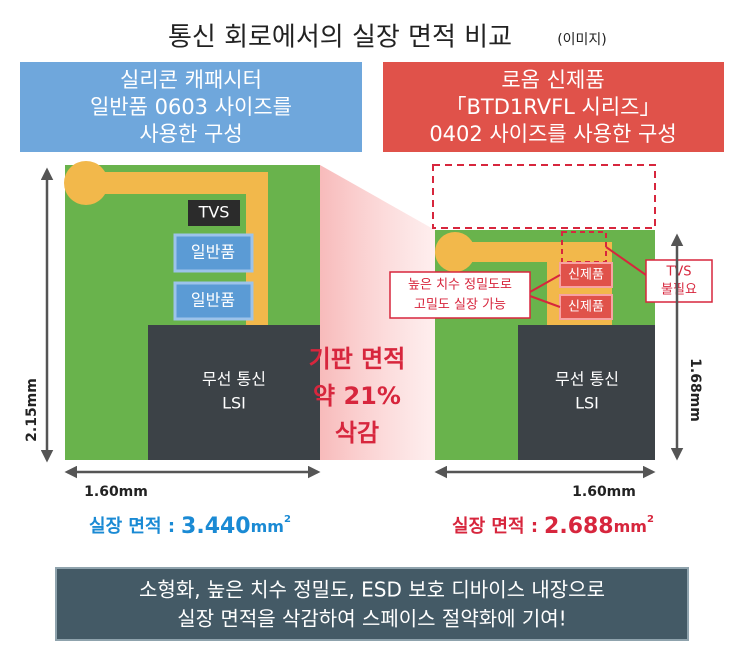  What do you see at coordinates (216, 526) in the screenshot?
I see `area-value: 3.440` at bounding box center [216, 526].